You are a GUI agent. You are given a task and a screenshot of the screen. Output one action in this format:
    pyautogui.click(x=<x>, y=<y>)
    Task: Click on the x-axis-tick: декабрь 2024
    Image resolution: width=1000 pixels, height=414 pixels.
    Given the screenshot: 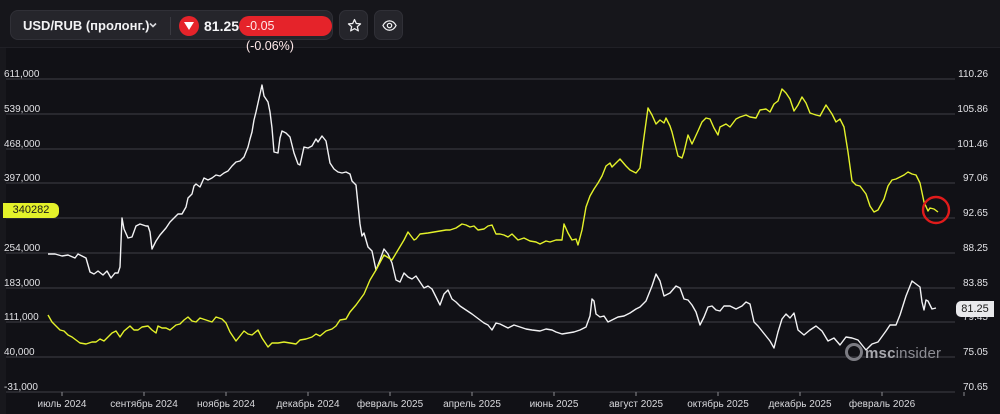 What is the action you would take?
    pyautogui.click(x=308, y=404)
    